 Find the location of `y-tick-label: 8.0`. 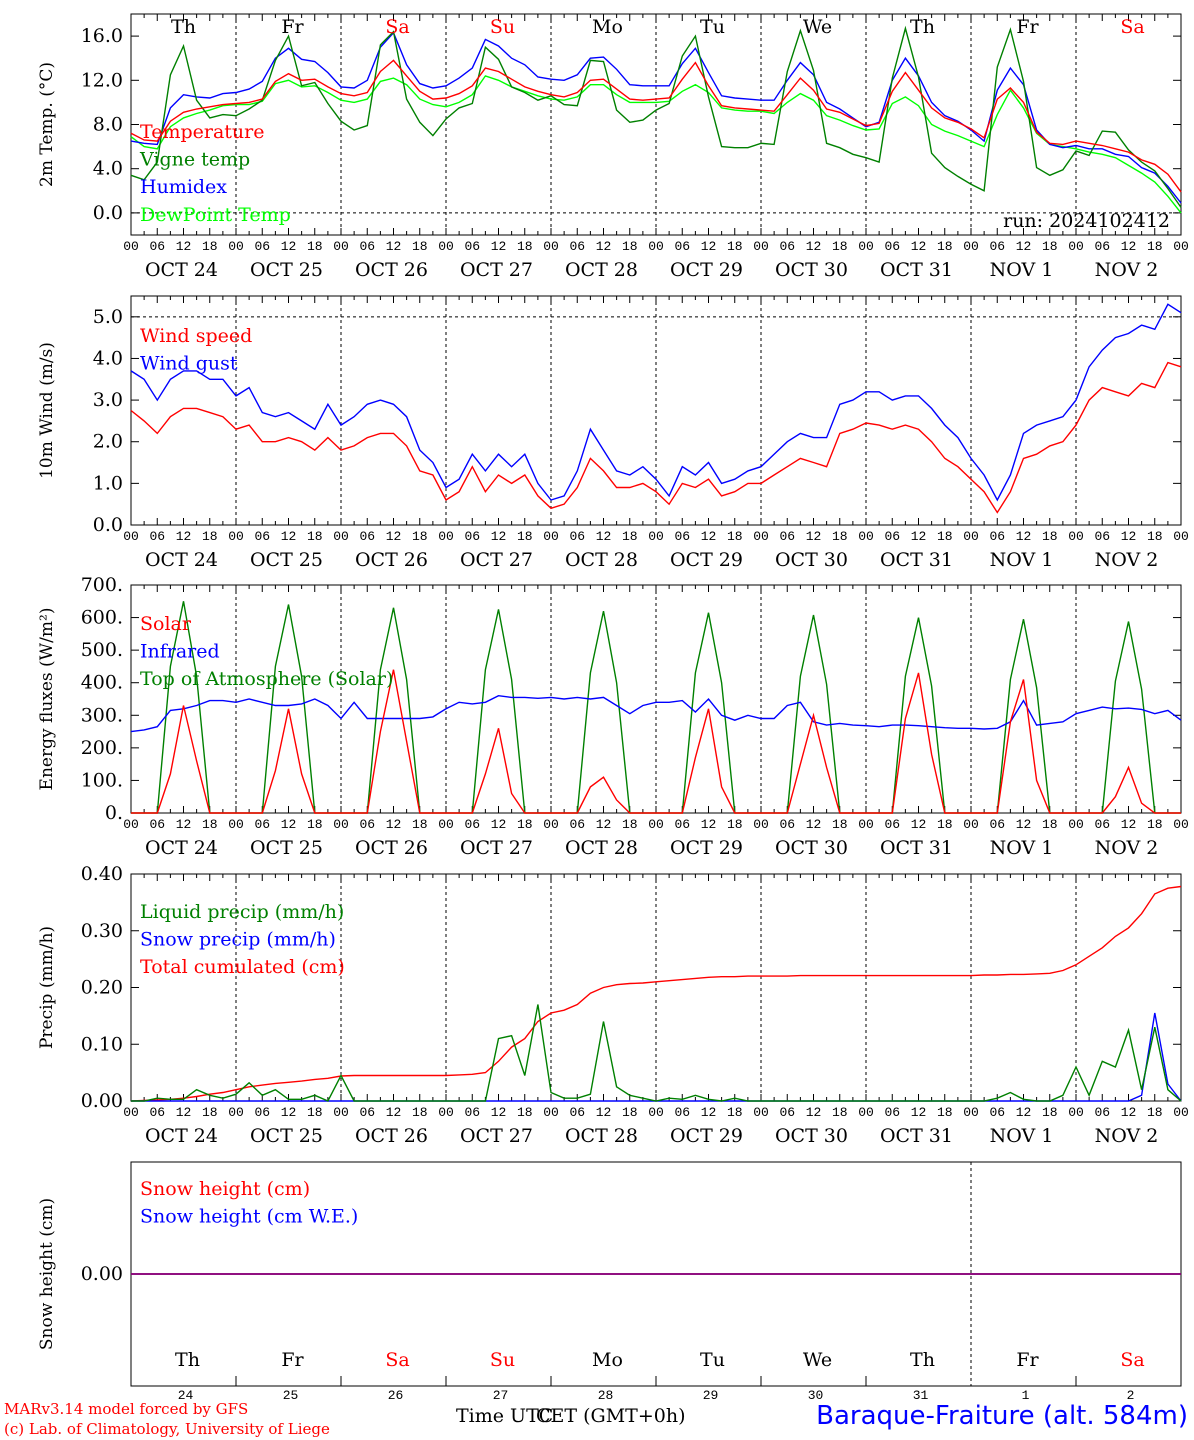

y-tick-label: 8.0 is located at coordinates (108, 125).